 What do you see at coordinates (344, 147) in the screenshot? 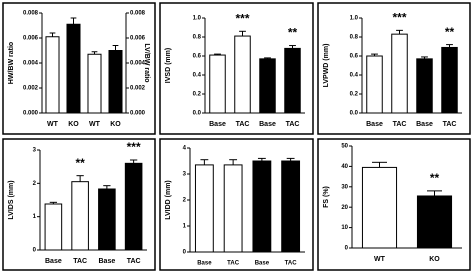
I see `y-tick-label: 50` at bounding box center [344, 147].